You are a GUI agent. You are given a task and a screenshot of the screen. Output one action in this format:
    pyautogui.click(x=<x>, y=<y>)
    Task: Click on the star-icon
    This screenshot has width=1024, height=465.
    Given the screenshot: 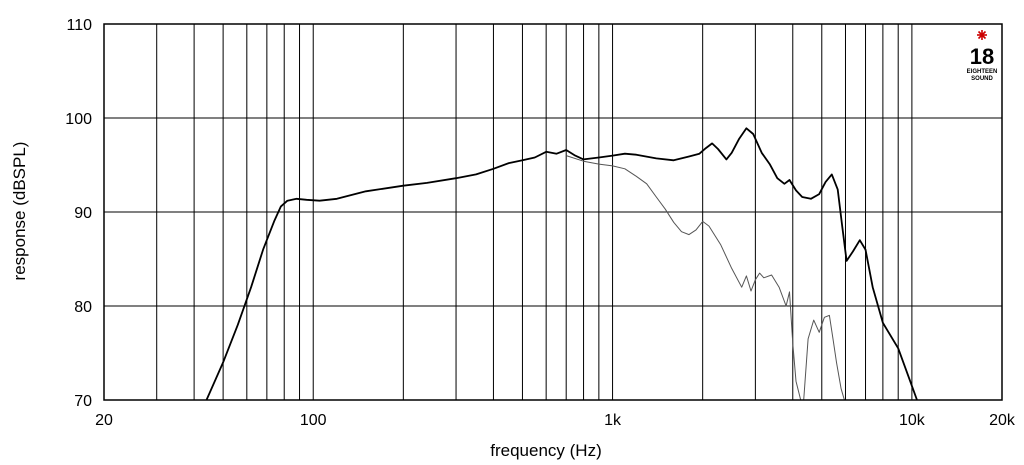 What is the action you would take?
    pyautogui.click(x=982, y=35)
    